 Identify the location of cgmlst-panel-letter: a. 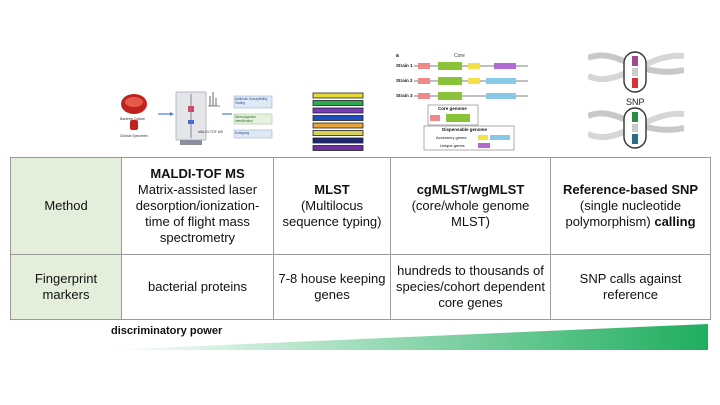
(397, 56).